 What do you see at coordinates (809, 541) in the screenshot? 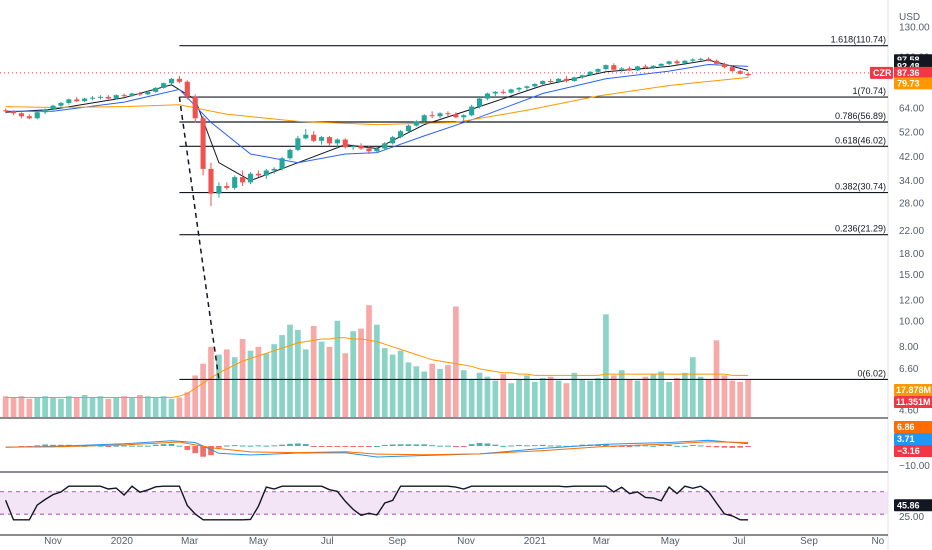
I see `time-tick-label: Sep` at bounding box center [809, 541].